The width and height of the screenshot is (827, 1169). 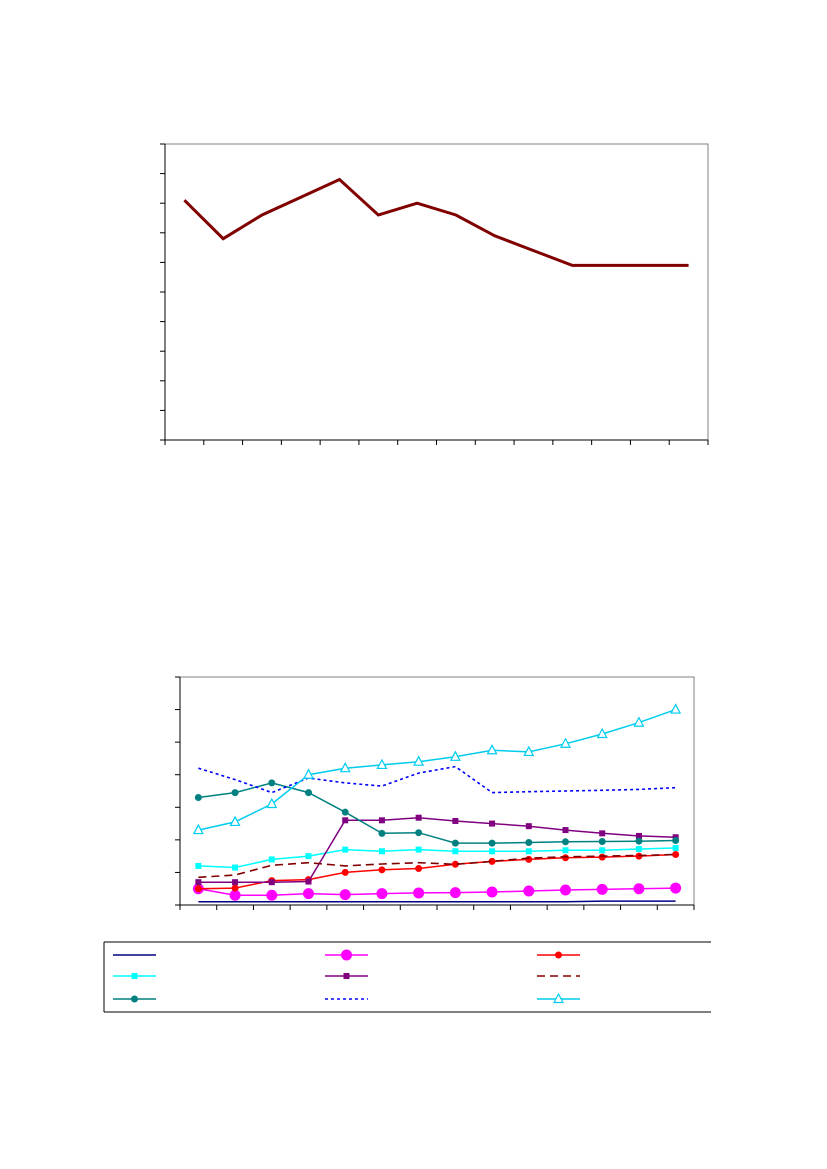 What do you see at coordinates (407, 977) in the screenshot?
I see `chart-2-legend` at bounding box center [407, 977].